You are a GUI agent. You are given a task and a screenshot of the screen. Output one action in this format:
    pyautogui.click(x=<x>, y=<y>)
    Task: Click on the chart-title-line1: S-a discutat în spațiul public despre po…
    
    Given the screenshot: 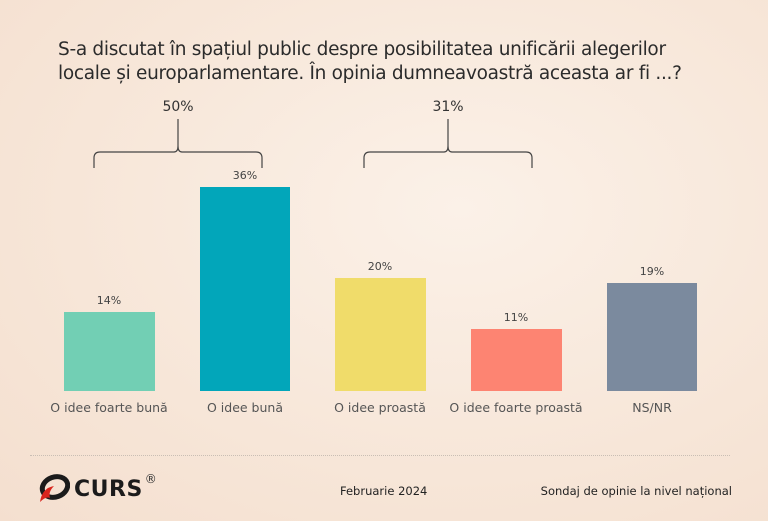 What is the action you would take?
    pyautogui.click(x=362, y=49)
    